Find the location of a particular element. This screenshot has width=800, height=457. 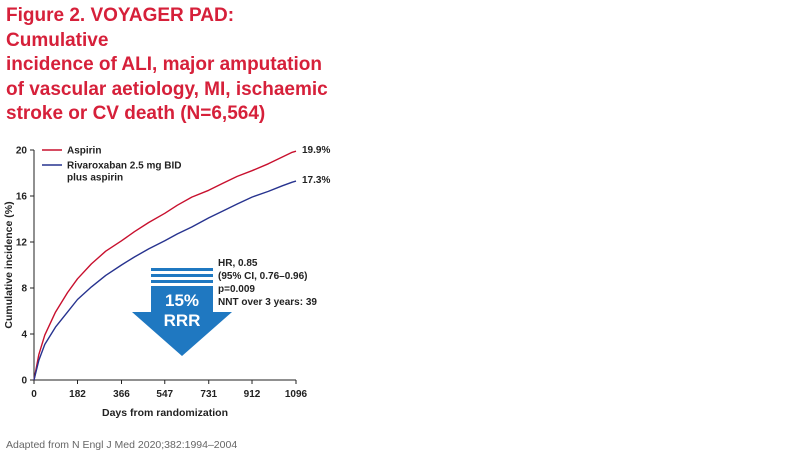

y-tick-label: 12 is located at coordinates (22, 243).